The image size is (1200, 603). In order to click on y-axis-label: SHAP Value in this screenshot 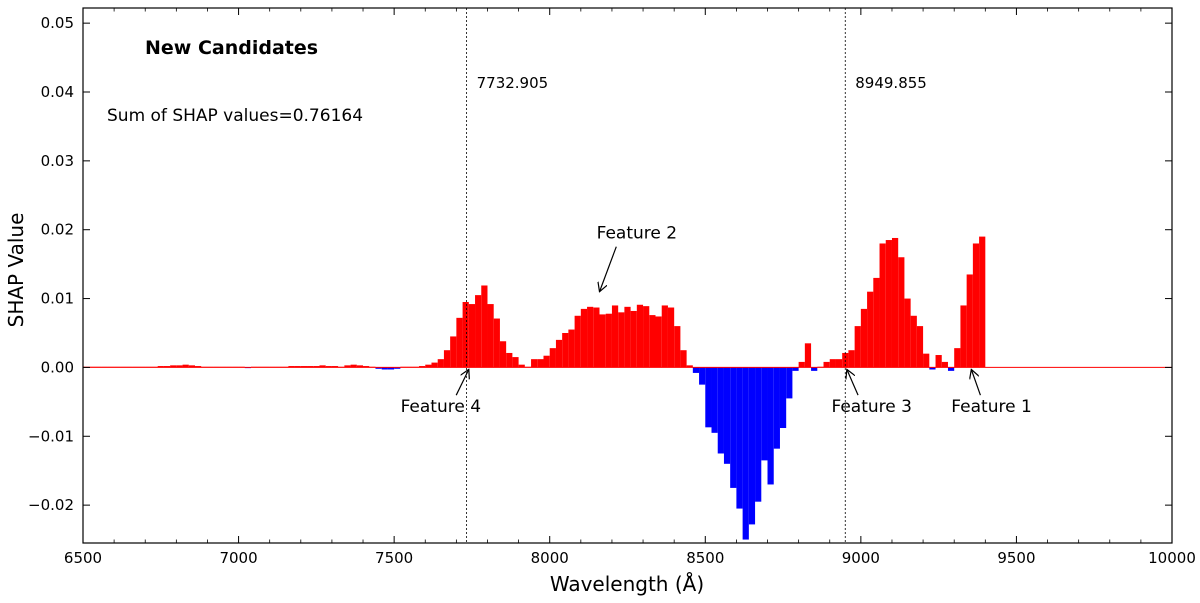, I will do `click(16, 270)`.